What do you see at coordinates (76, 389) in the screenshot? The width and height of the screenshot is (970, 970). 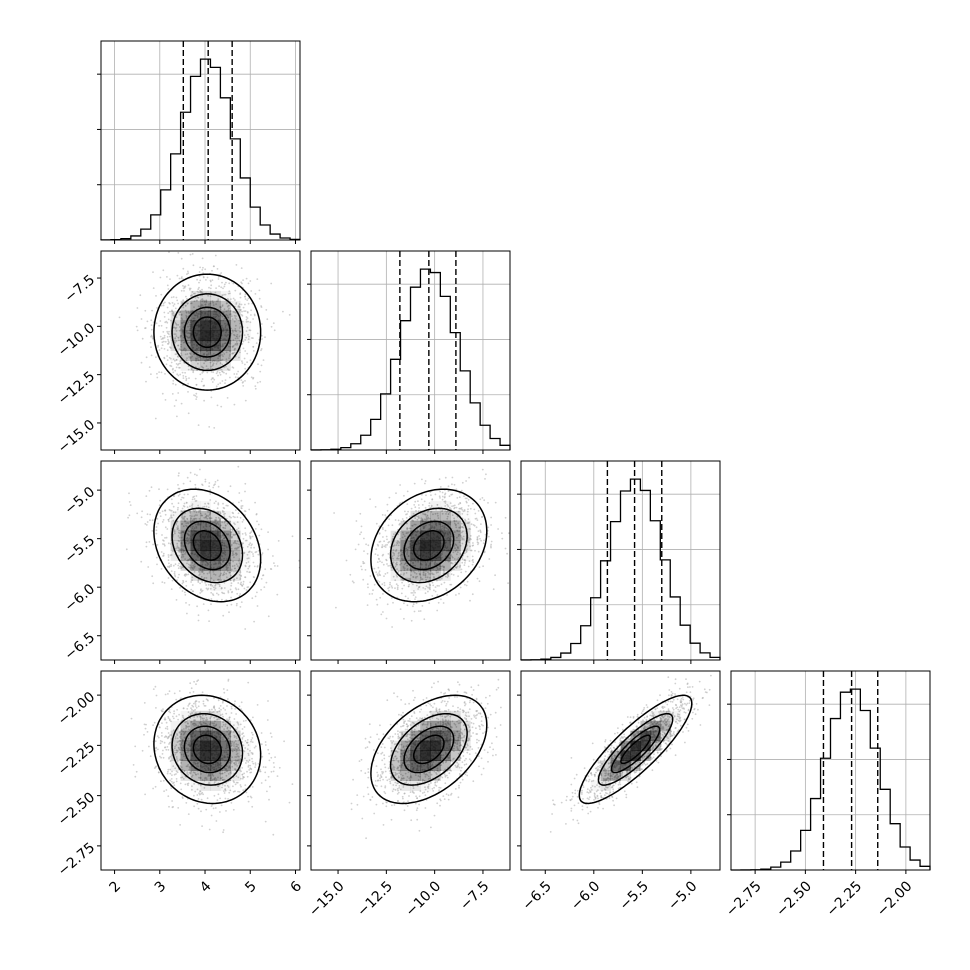 I see `y-tick-label: −12.5` at bounding box center [76, 389].